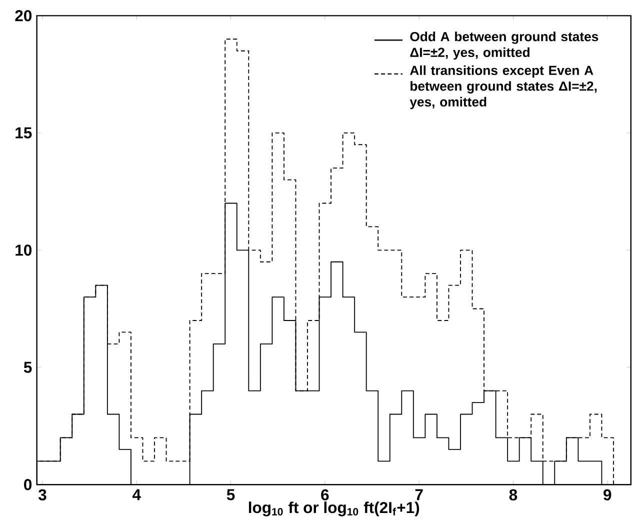  I want to click on x-tick-label: 9, so click(608, 494).